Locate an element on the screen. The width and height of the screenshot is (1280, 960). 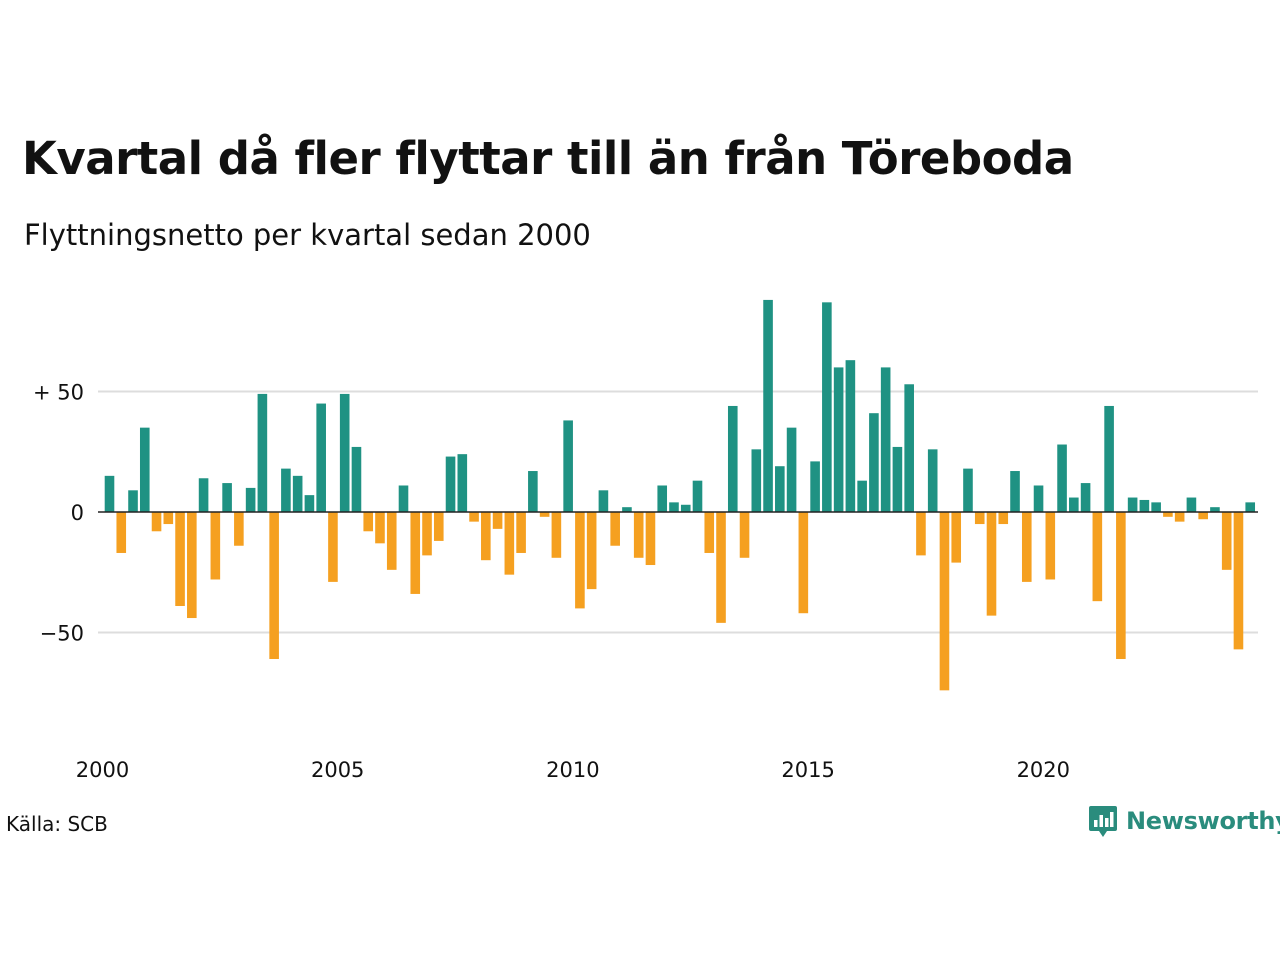
brand-logo: Newsworthy is located at coordinates (1184, 821).